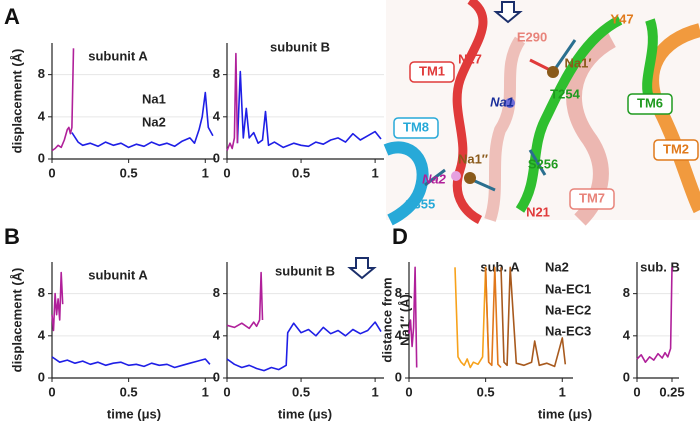 Image resolution: width=700 pixels, height=431 pixels. Describe the element at coordinates (473, 158) in the screenshot. I see `structure-label: Na1′′` at that location.